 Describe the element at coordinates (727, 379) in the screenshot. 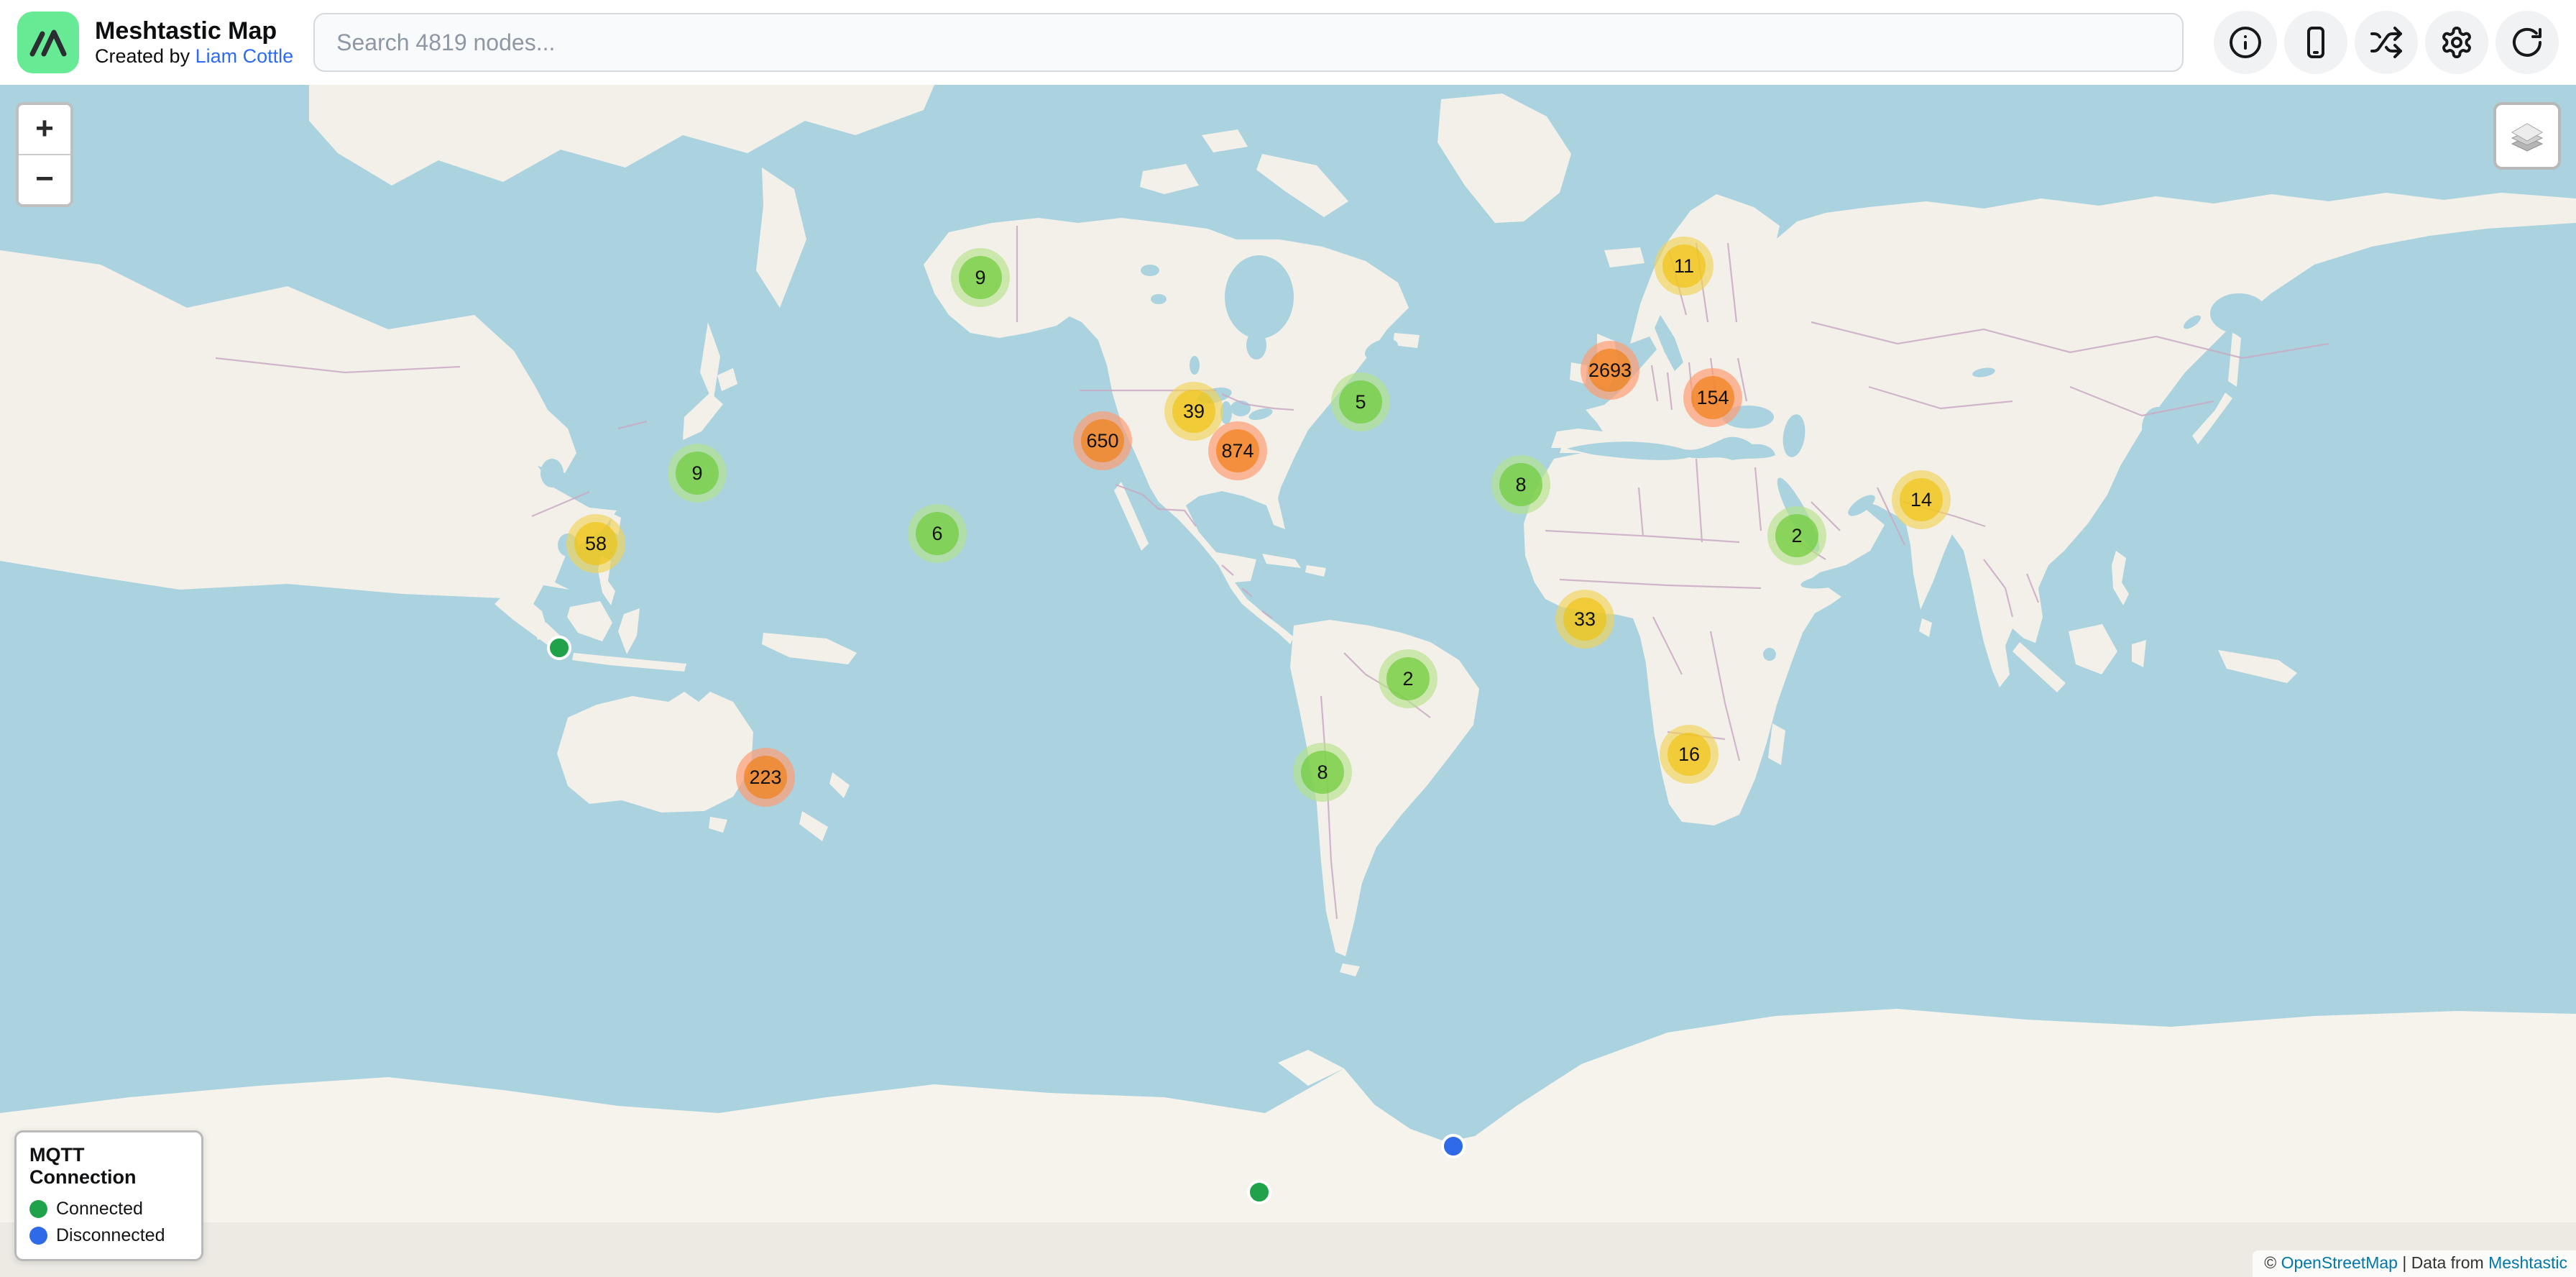

I see `landmass-hokkaido` at that location.